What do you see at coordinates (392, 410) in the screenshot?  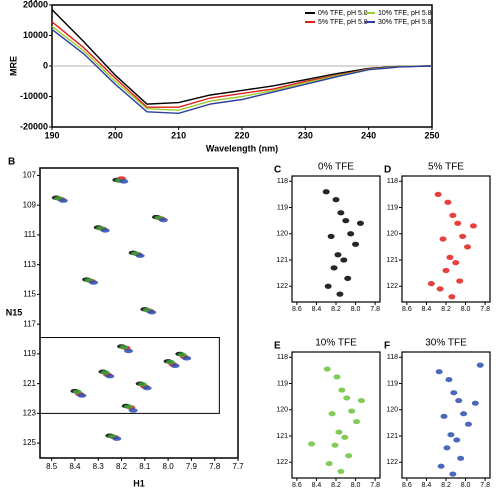 I see `y-tick-label: 120` at bounding box center [392, 410].